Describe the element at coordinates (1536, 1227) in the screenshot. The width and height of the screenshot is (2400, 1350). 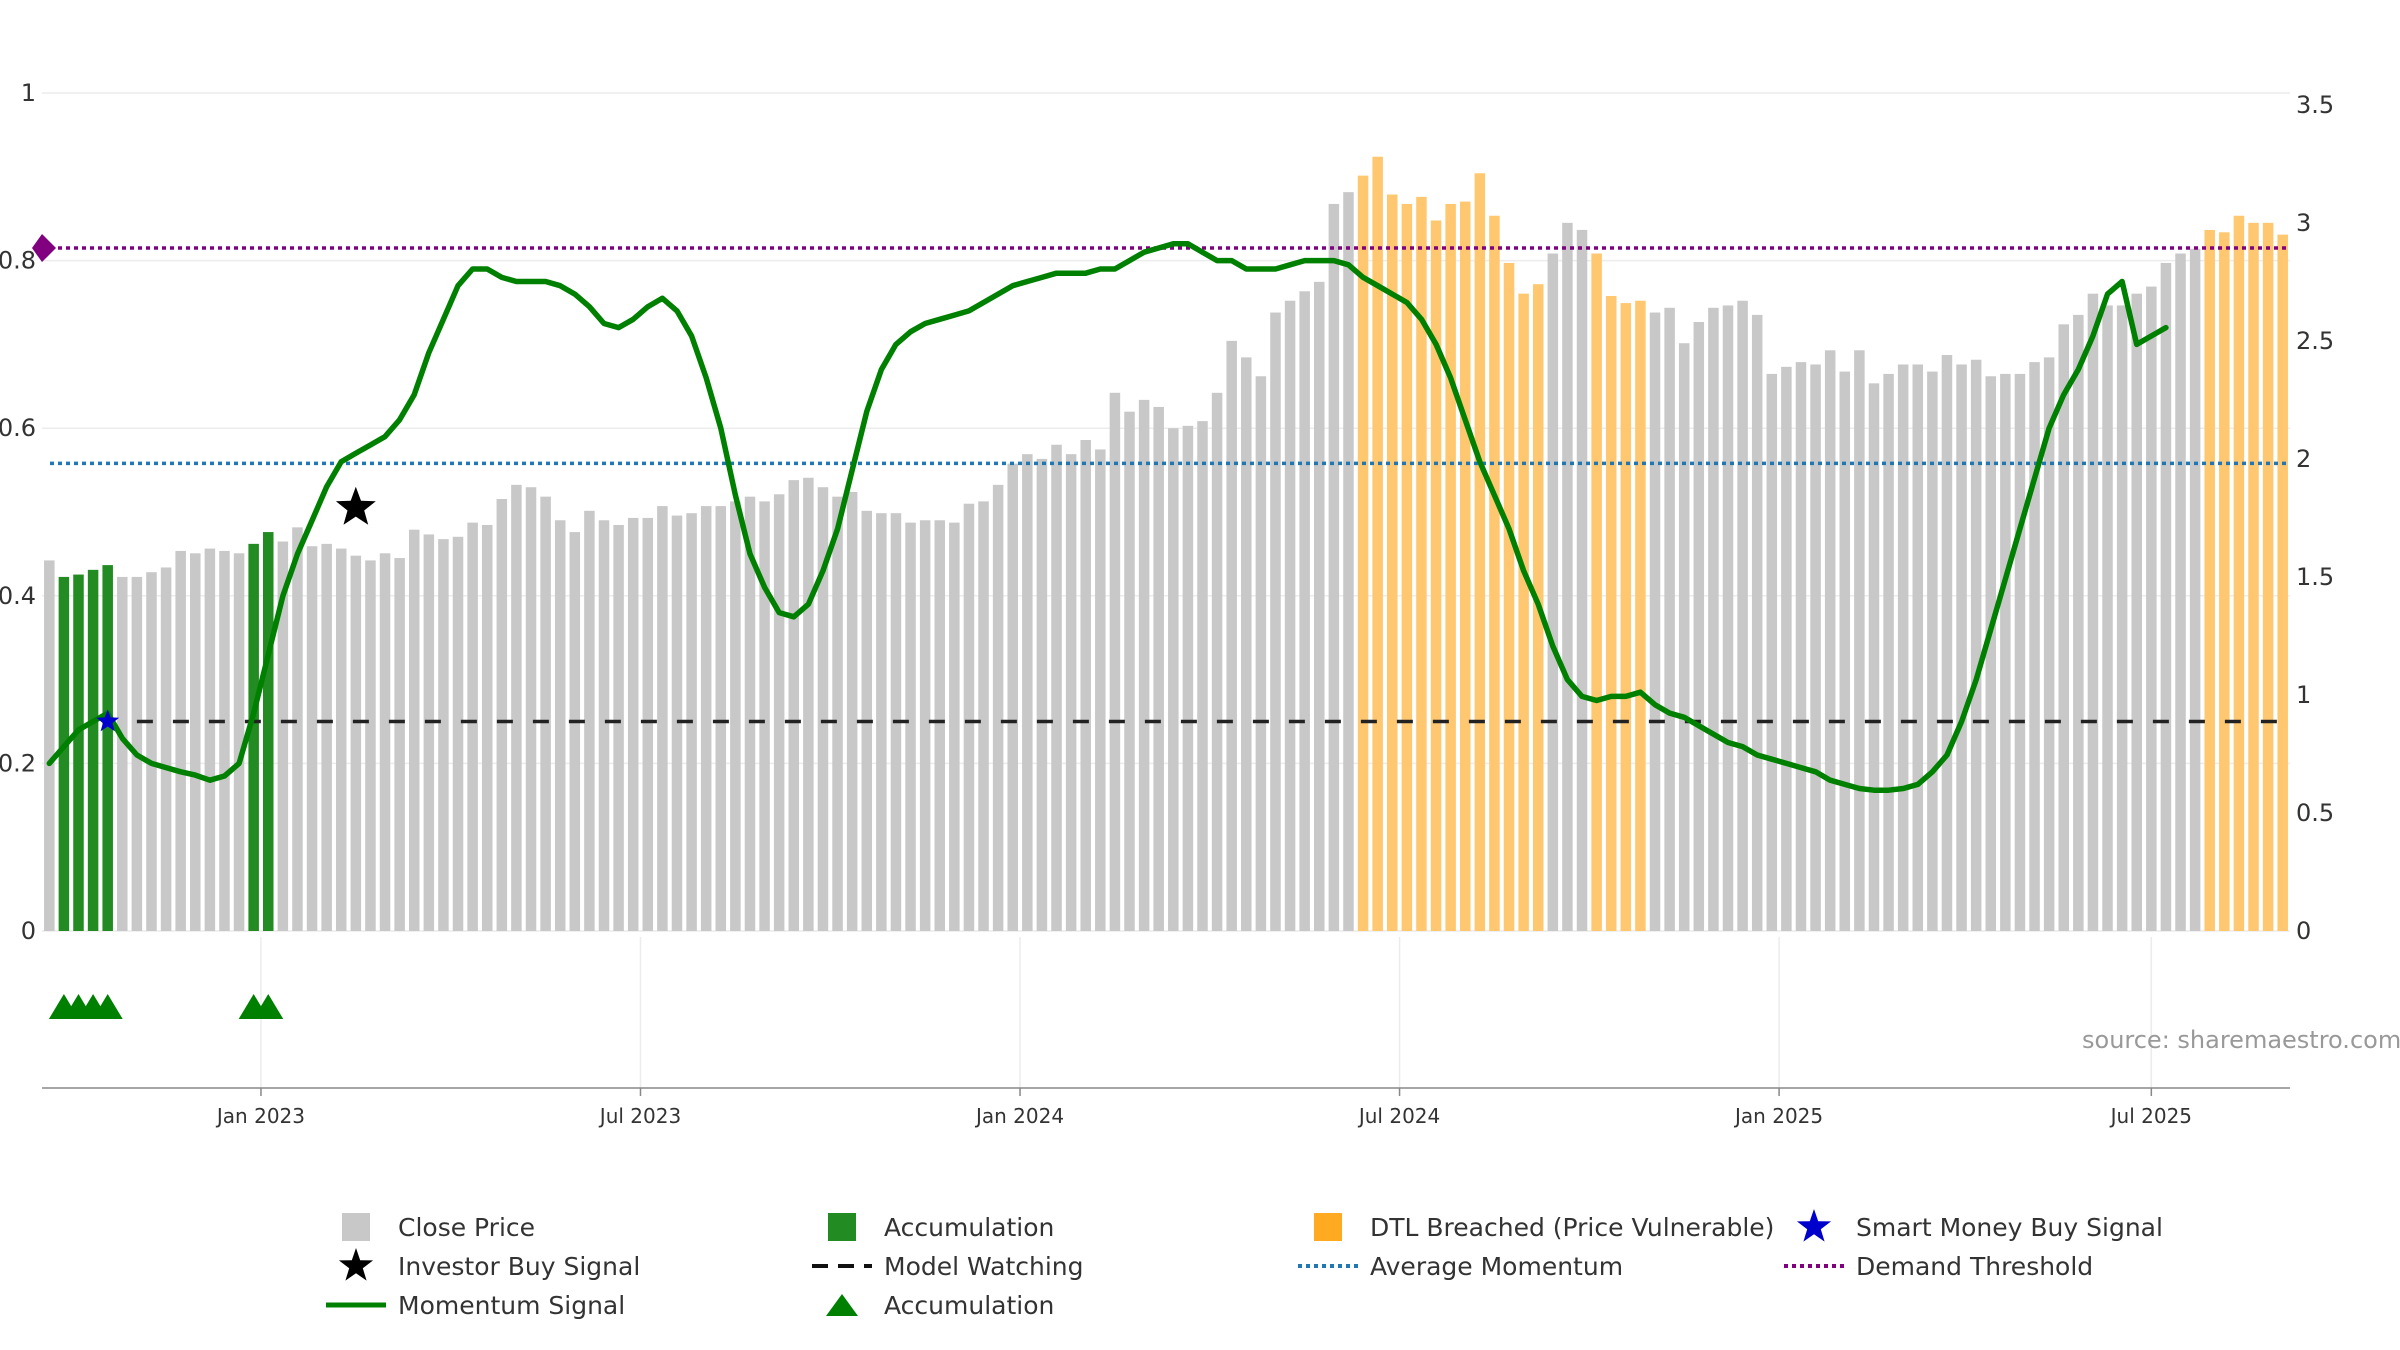
I see `legend-dtl-breached: DTL Breached (Price Vulnerable)` at that location.